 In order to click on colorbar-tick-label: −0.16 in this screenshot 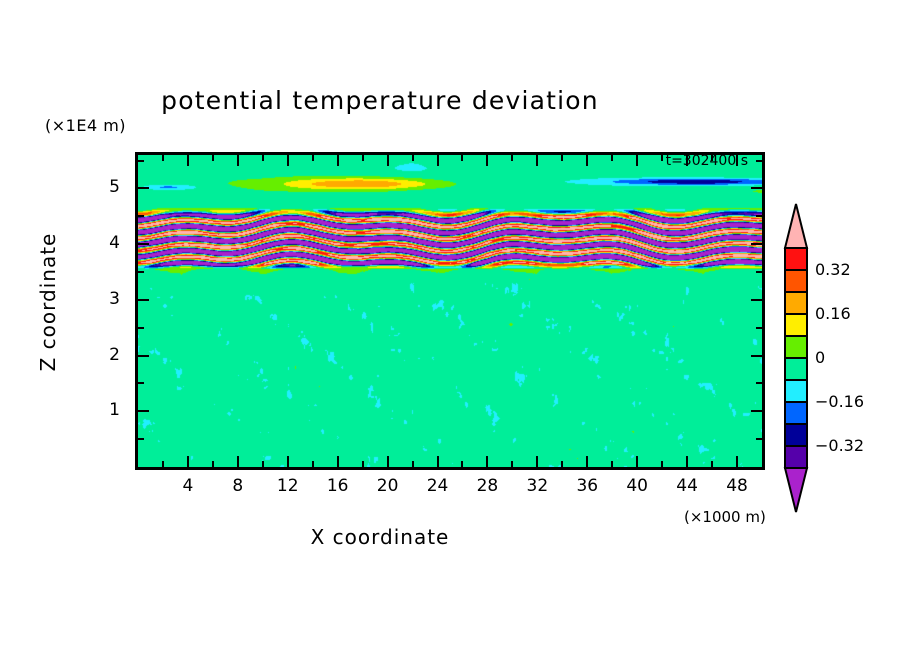, I will do `click(840, 401)`.